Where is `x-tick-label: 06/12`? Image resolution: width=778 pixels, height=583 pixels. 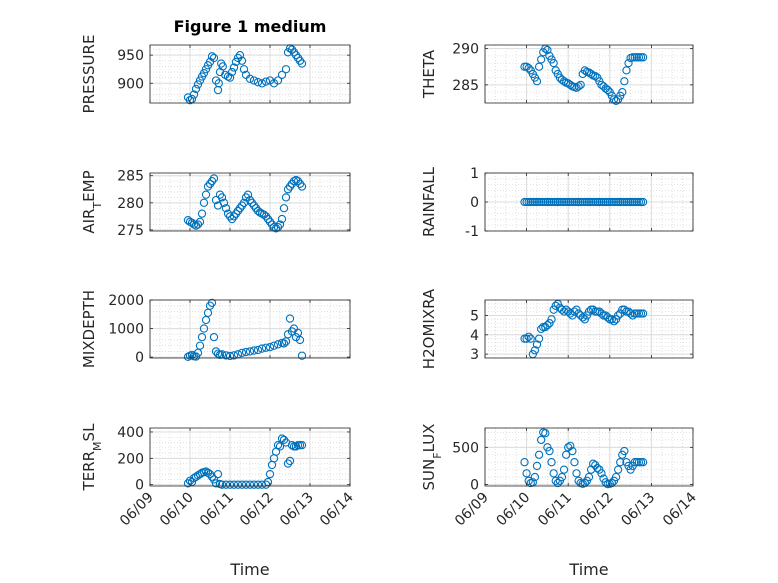
x-tick-label: 06/12 is located at coordinates (597, 510).